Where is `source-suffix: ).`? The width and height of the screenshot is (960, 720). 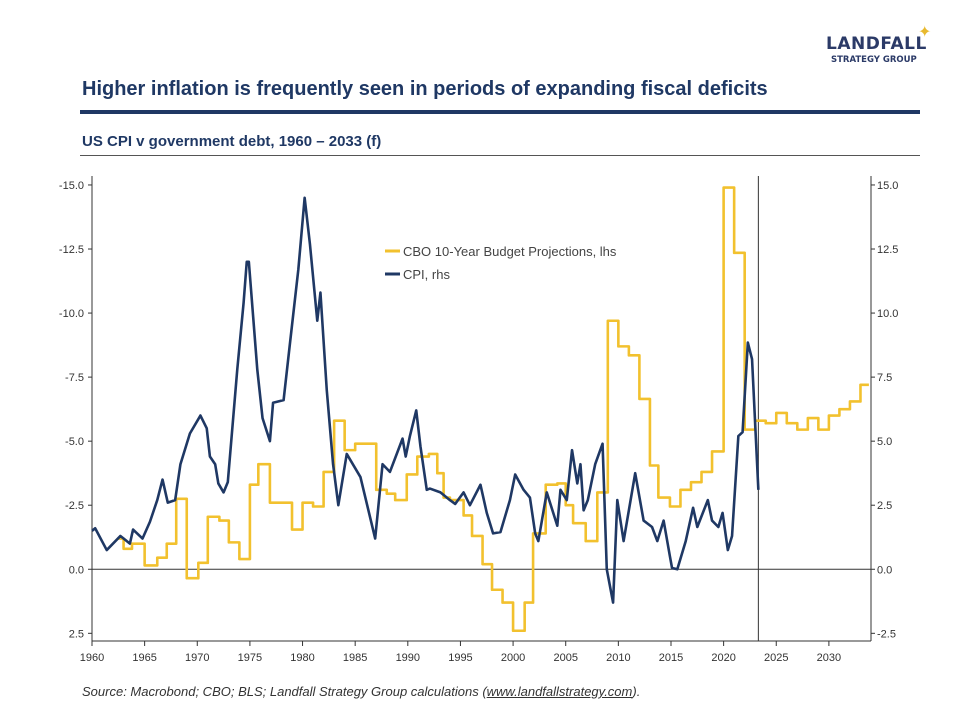 source-suffix: ). is located at coordinates (636, 691).